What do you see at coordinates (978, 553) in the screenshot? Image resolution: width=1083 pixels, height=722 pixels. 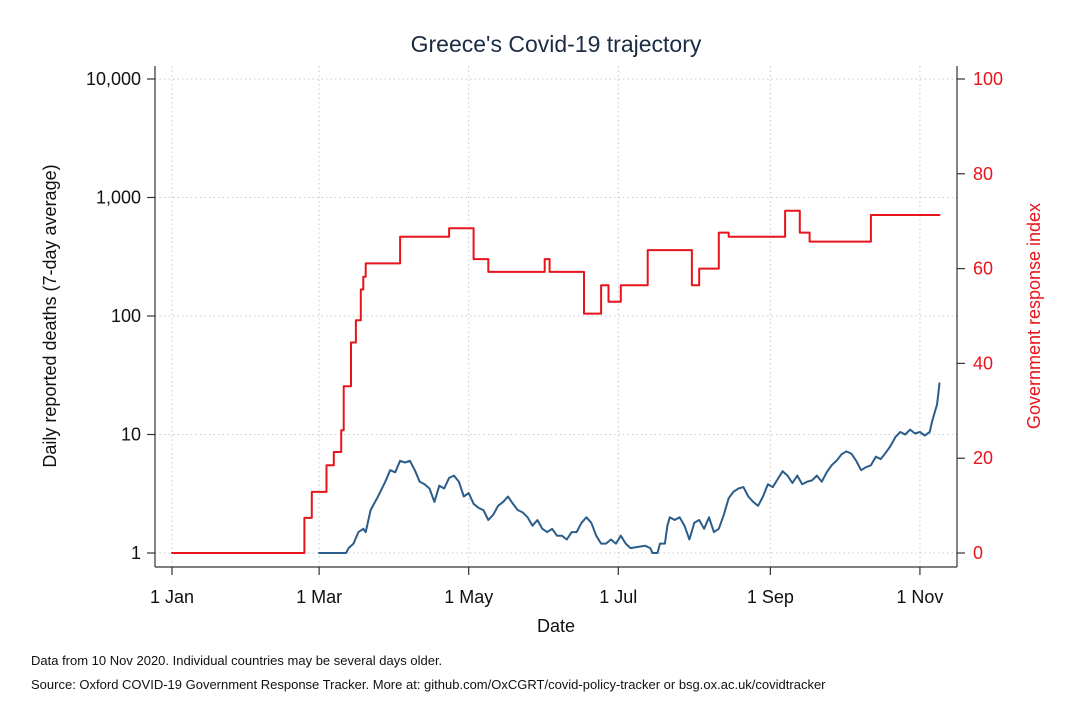 I see `y-right-tick-label: 0` at bounding box center [978, 553].